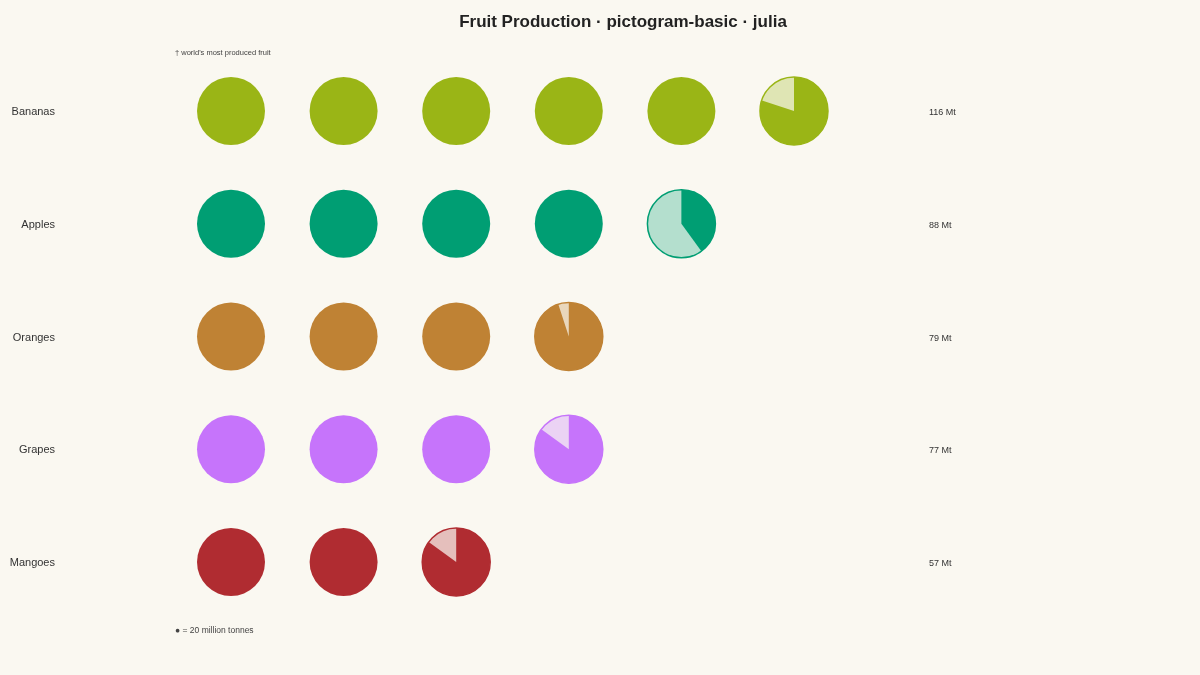 This screenshot has height=675, width=1200. Describe the element at coordinates (623, 21) in the screenshot. I see `text: Fruit Production · pictogram-basic · julia` at that location.